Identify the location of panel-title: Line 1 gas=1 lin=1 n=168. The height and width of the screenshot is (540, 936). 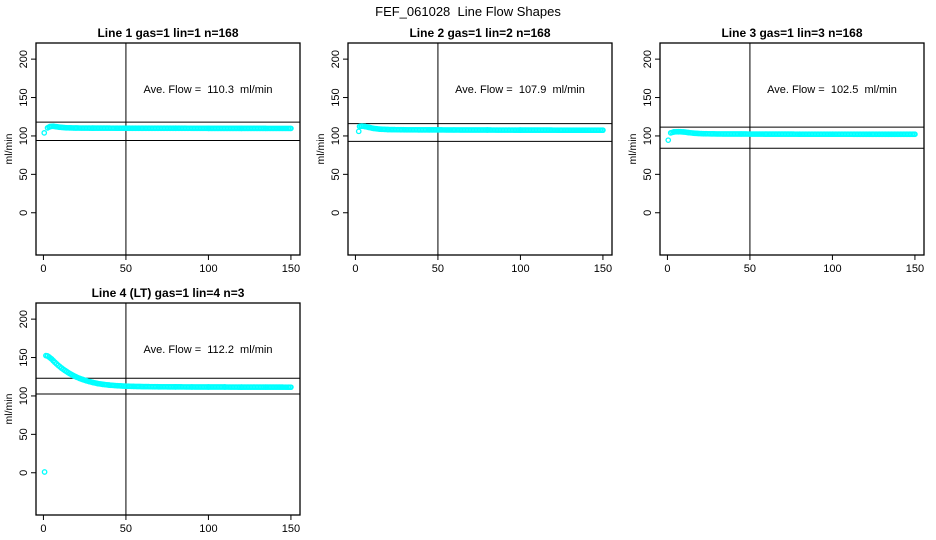
(168, 33).